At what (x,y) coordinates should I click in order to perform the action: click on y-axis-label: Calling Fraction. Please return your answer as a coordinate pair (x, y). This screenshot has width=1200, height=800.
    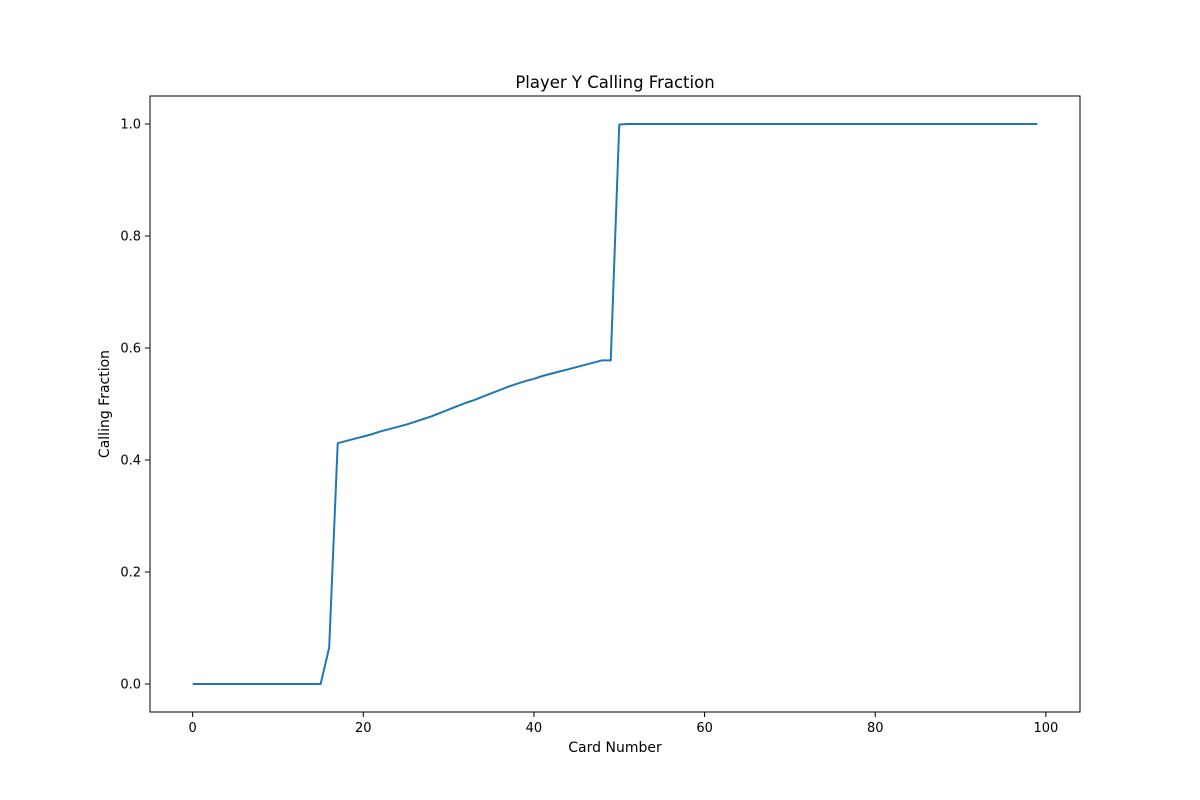
    Looking at the image, I should click on (105, 404).